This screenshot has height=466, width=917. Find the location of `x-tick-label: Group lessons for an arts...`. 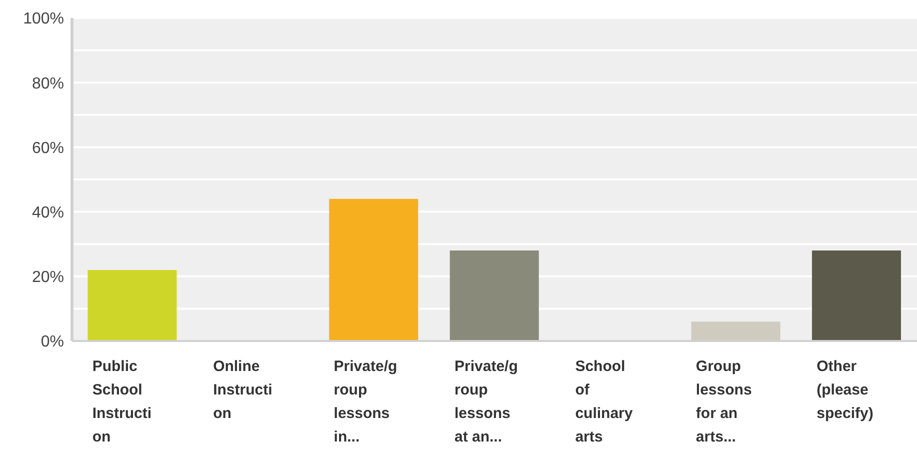

x-tick-label: Group lessons for an arts... is located at coordinates (724, 402).